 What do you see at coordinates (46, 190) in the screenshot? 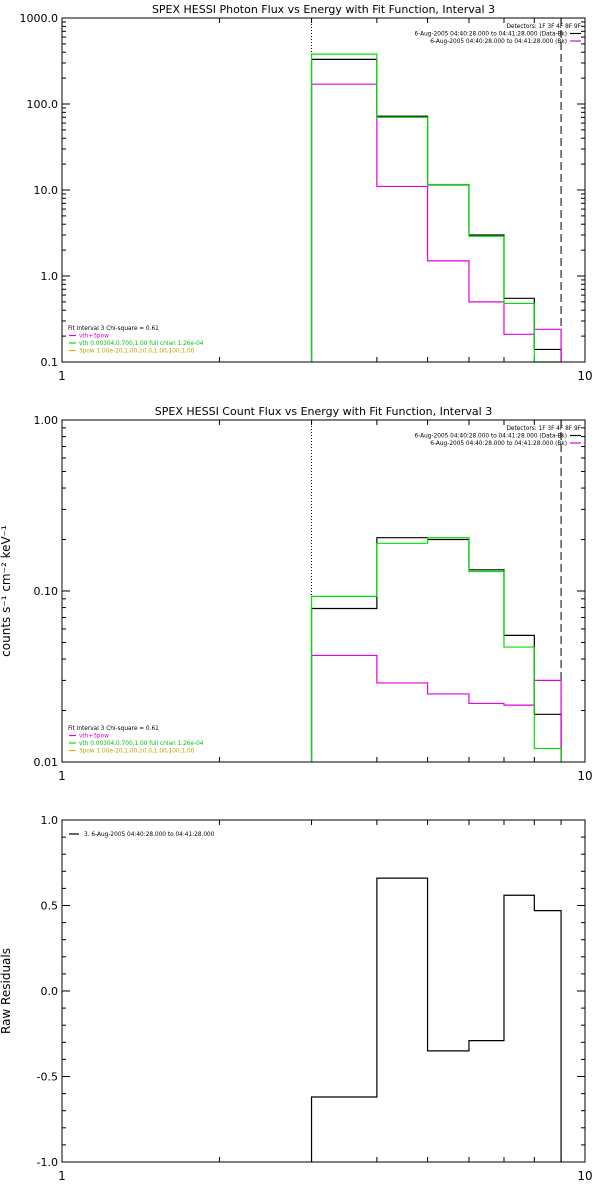
I see `y-tick-label: 10.0` at bounding box center [46, 190].